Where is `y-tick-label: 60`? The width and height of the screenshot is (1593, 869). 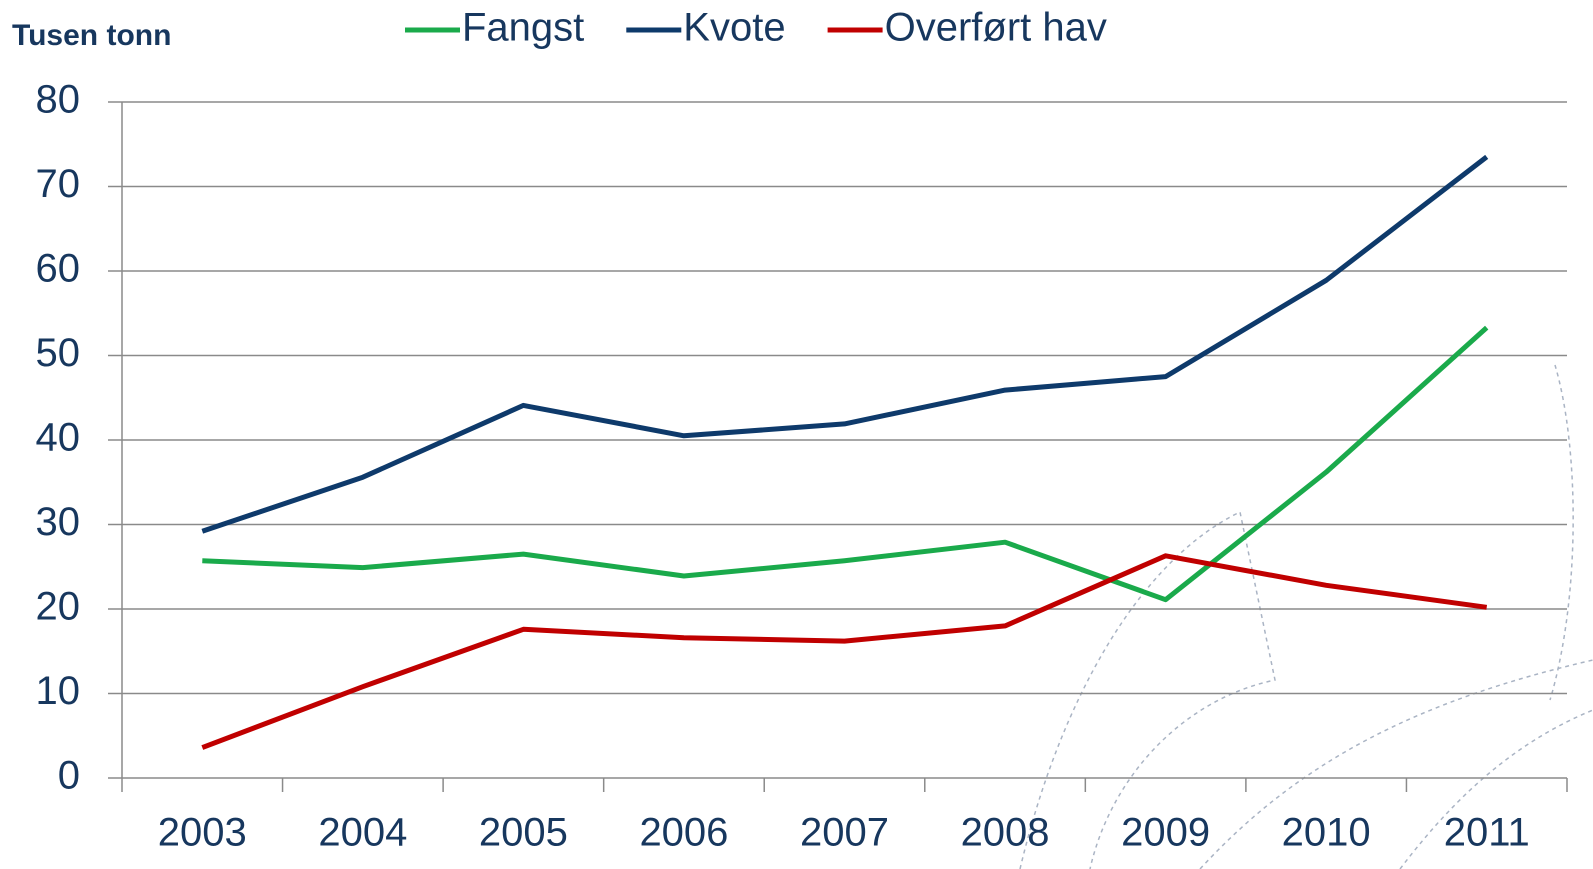
y-tick-label: 60 is located at coordinates (58, 269).